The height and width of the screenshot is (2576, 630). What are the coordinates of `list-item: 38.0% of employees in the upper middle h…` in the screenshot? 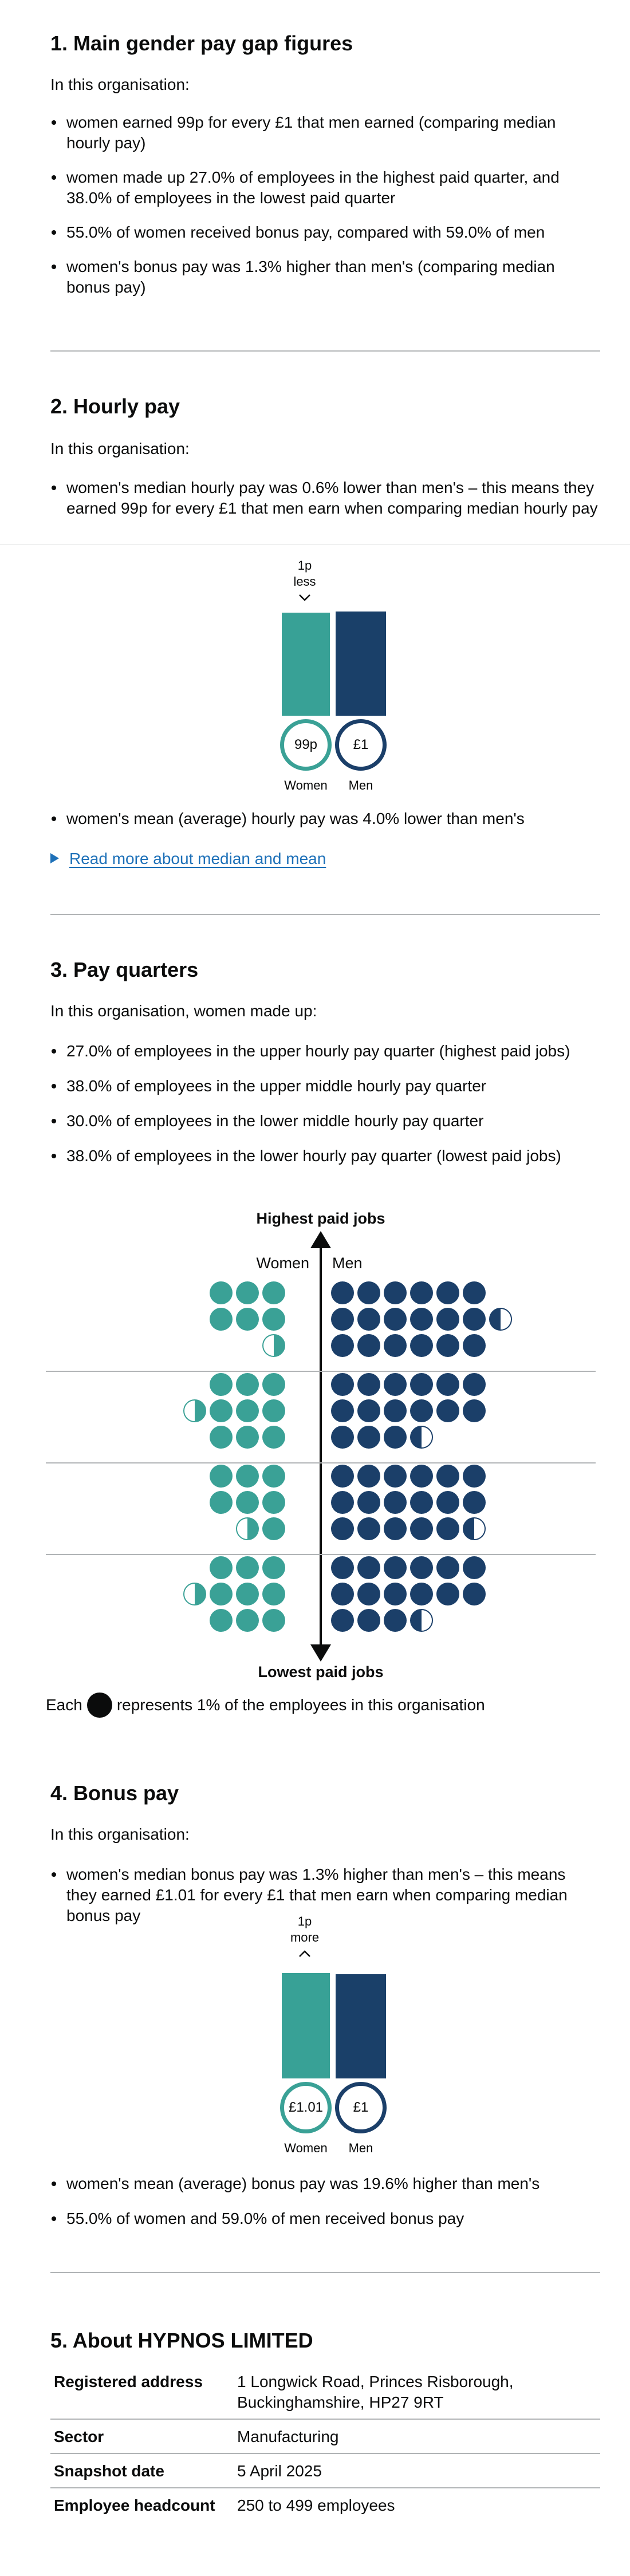 It's located at (325, 1086).